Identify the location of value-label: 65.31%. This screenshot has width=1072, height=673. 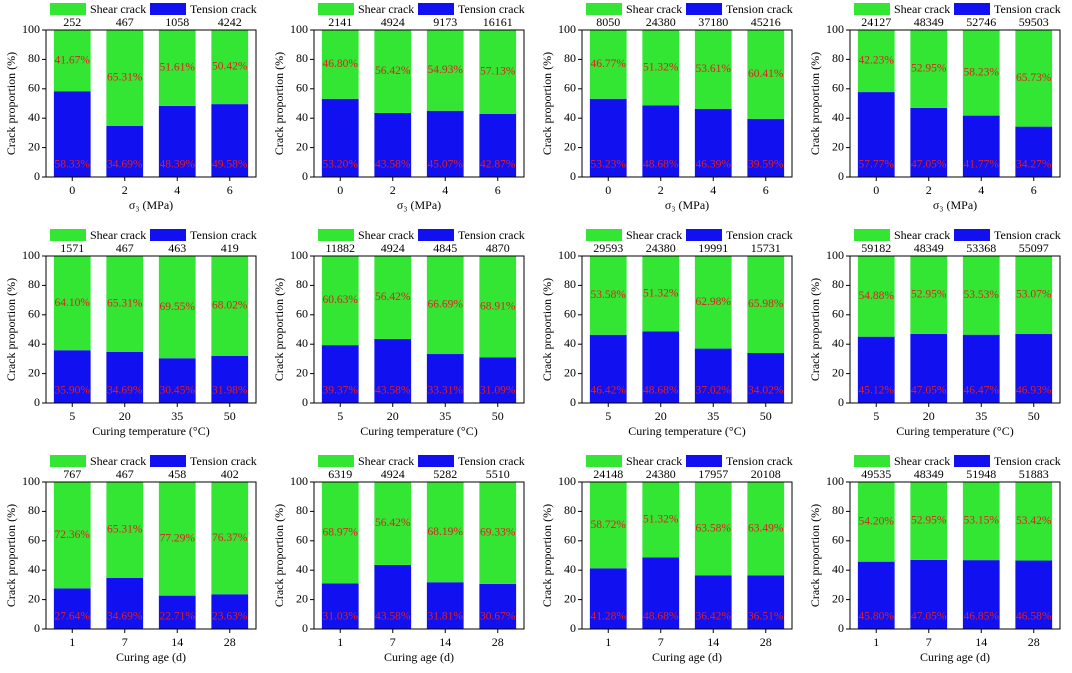
(125, 78).